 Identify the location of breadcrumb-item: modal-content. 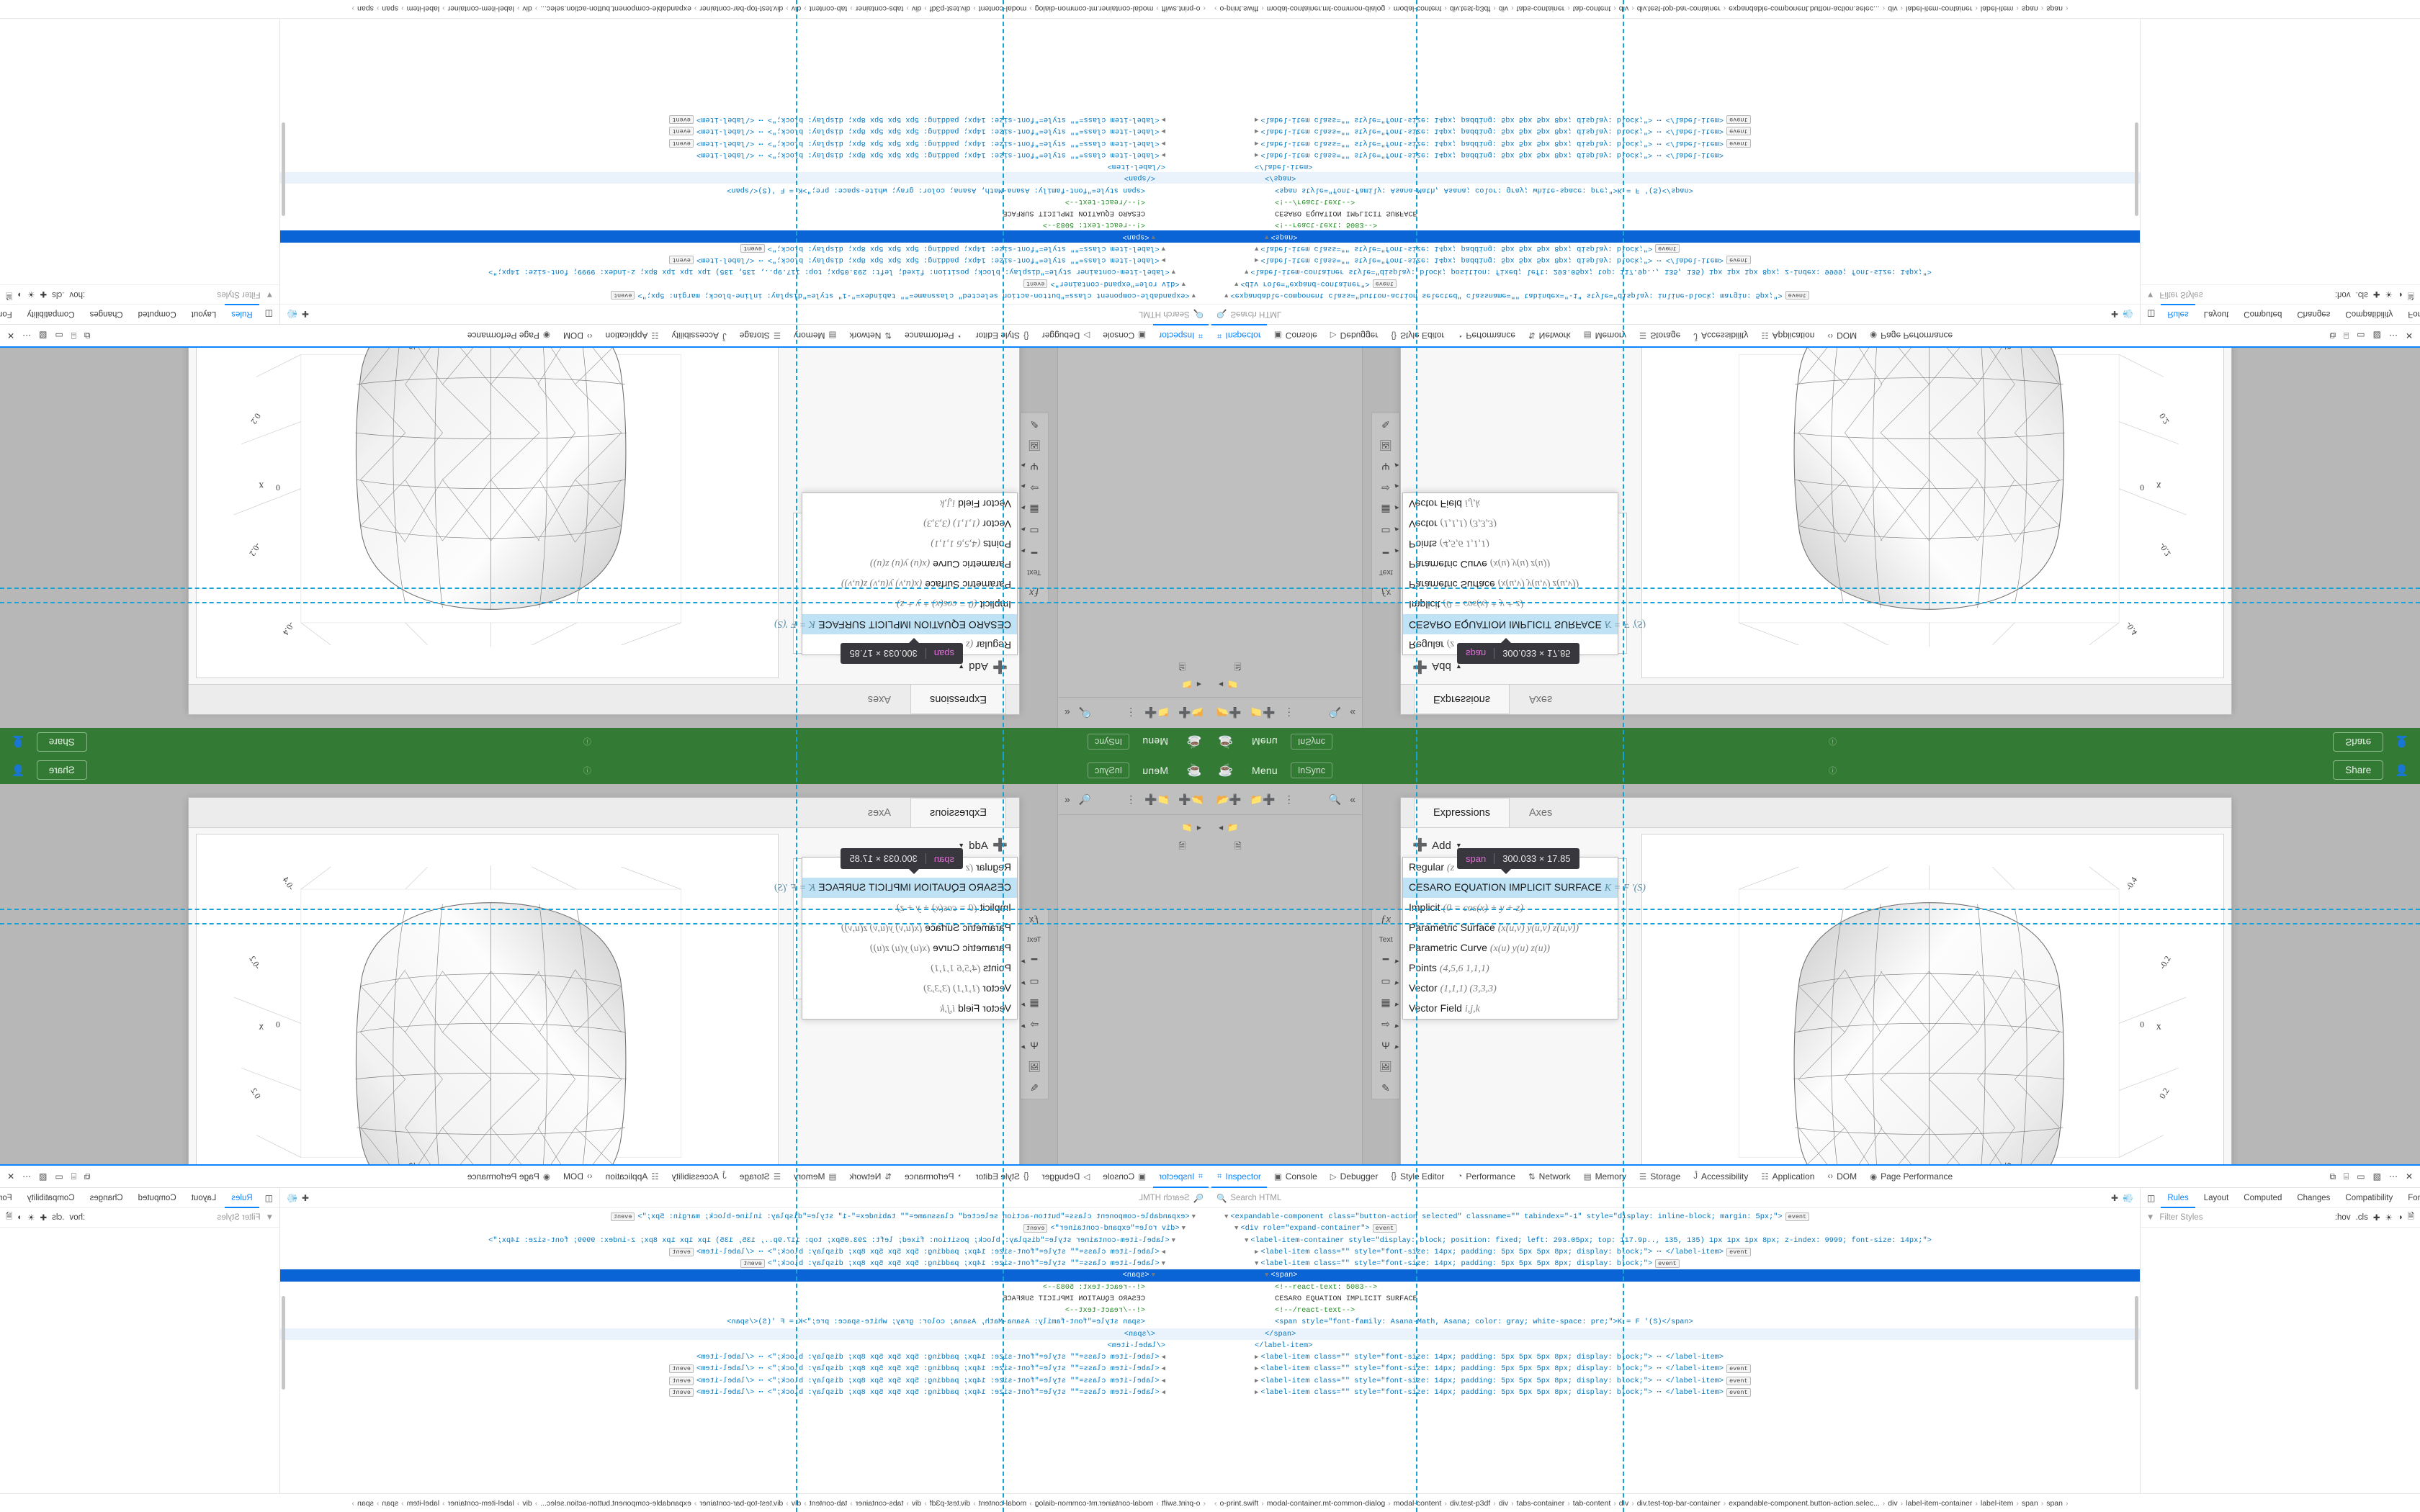
(1003, 9).